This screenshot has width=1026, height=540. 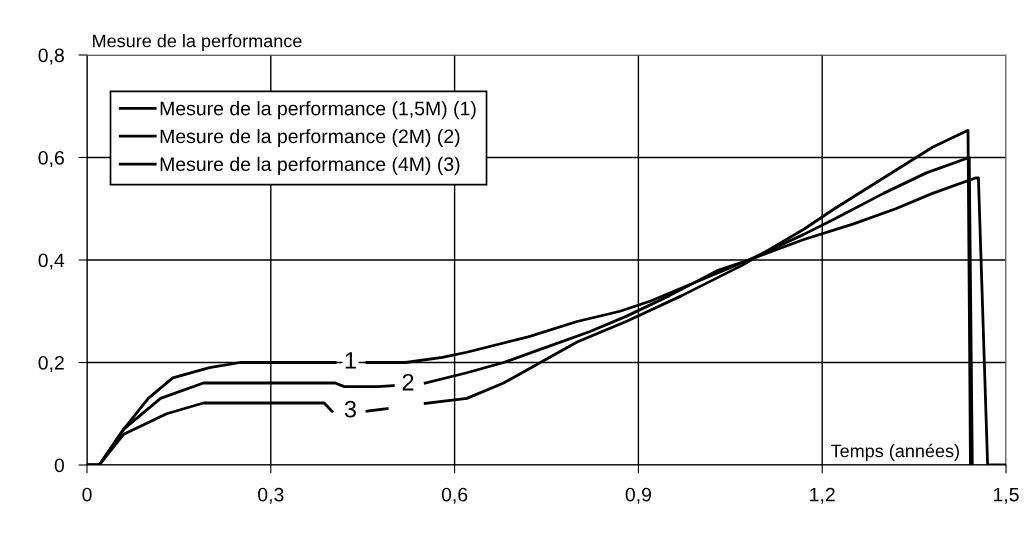 I want to click on x-tick-label: 0, so click(x=87, y=494).